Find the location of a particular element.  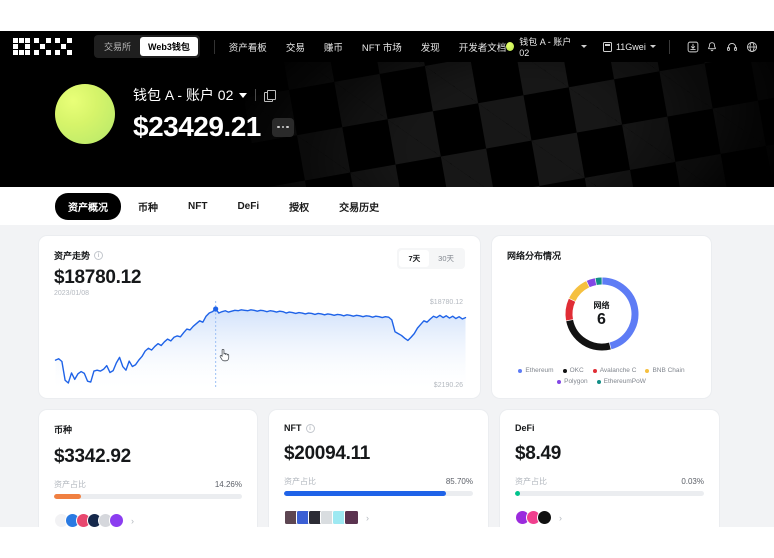

gas-price-indicator: 11Gwei is located at coordinates (629, 46).